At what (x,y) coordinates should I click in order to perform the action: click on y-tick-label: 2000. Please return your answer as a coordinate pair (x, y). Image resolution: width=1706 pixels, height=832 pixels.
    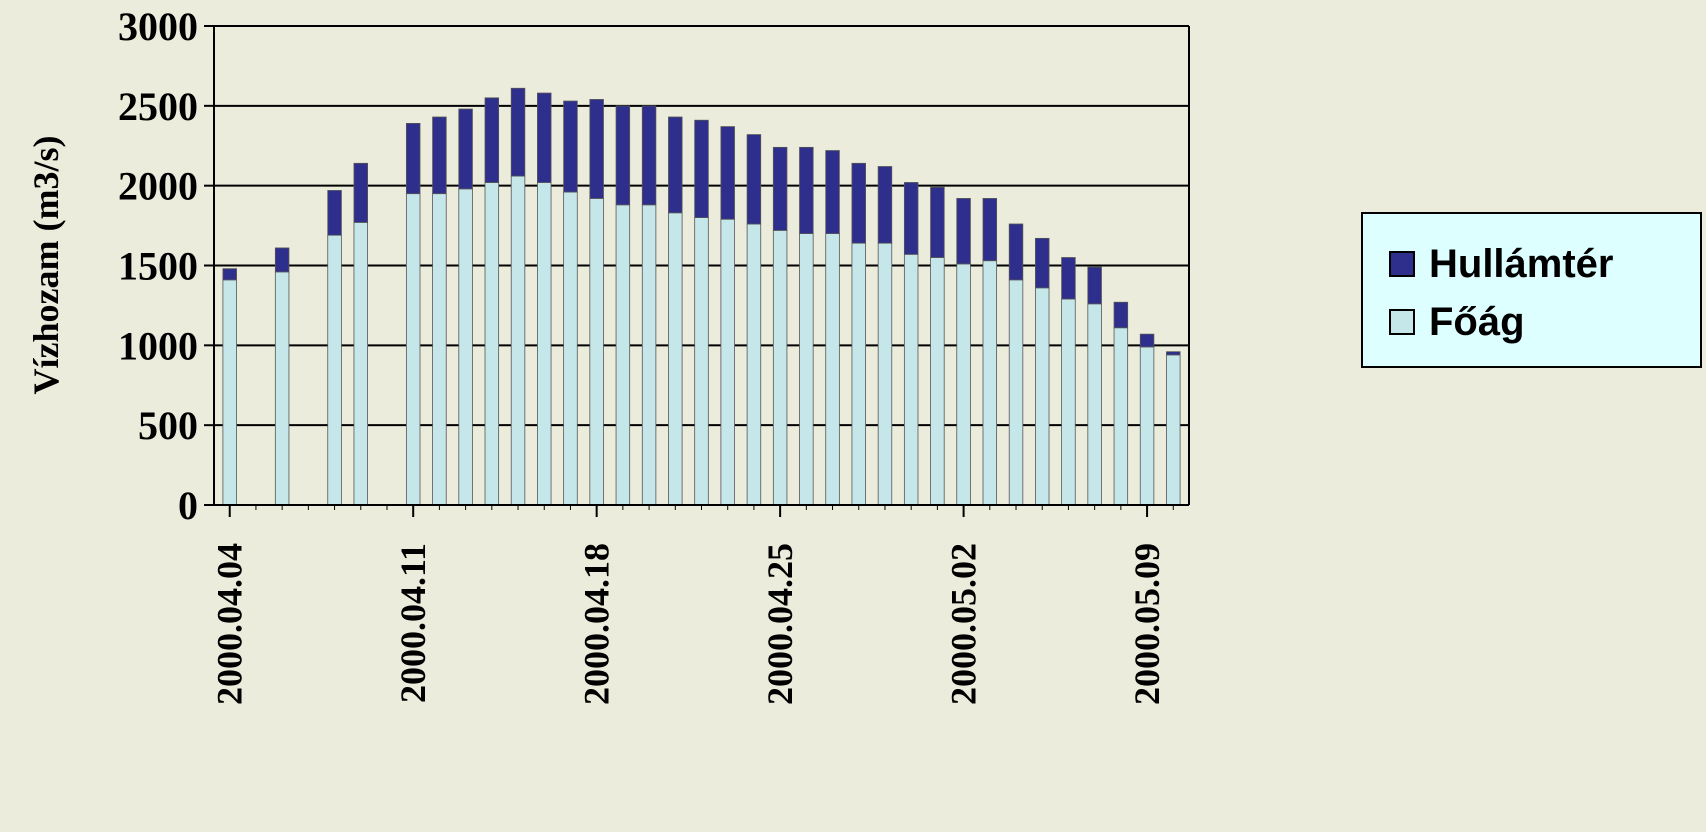
    Looking at the image, I should click on (158, 186).